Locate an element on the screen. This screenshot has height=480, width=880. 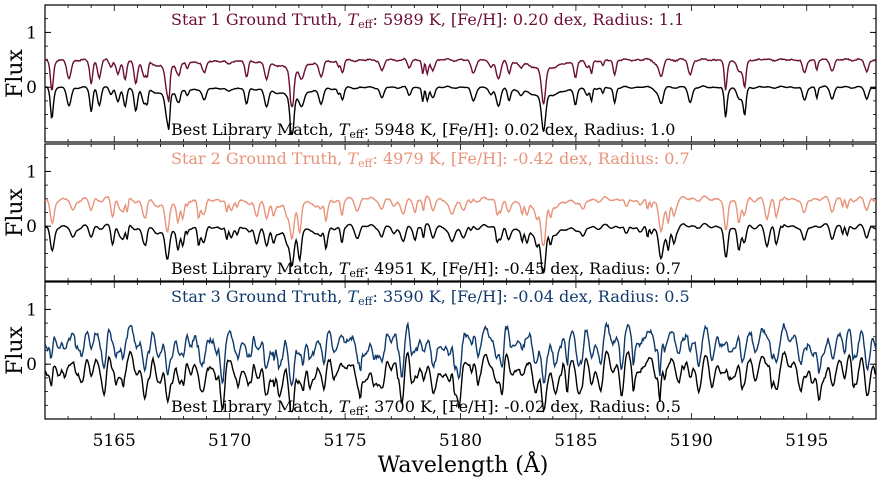
x-tick-label: 5180 is located at coordinates (460, 441).